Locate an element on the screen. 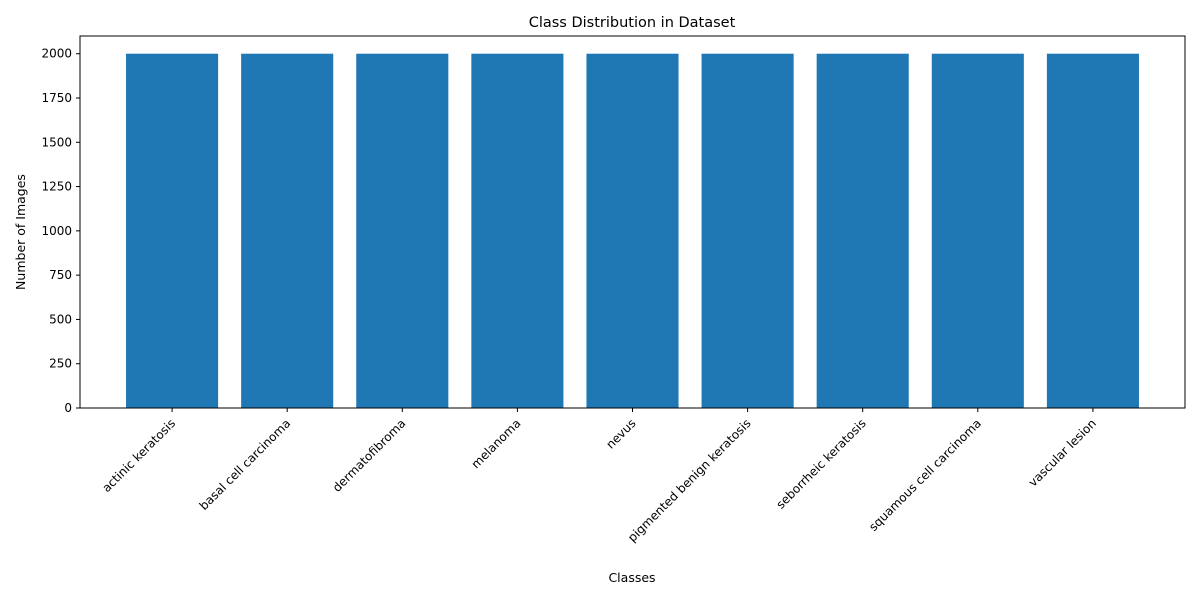  bar-seborrheic-keratosis is located at coordinates (862, 231).